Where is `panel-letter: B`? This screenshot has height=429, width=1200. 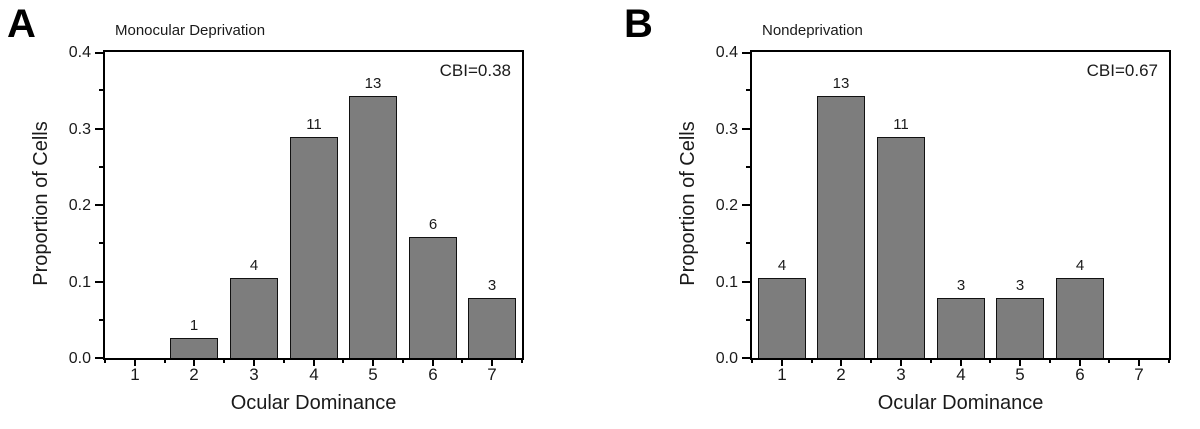 panel-letter: B is located at coordinates (638, 24).